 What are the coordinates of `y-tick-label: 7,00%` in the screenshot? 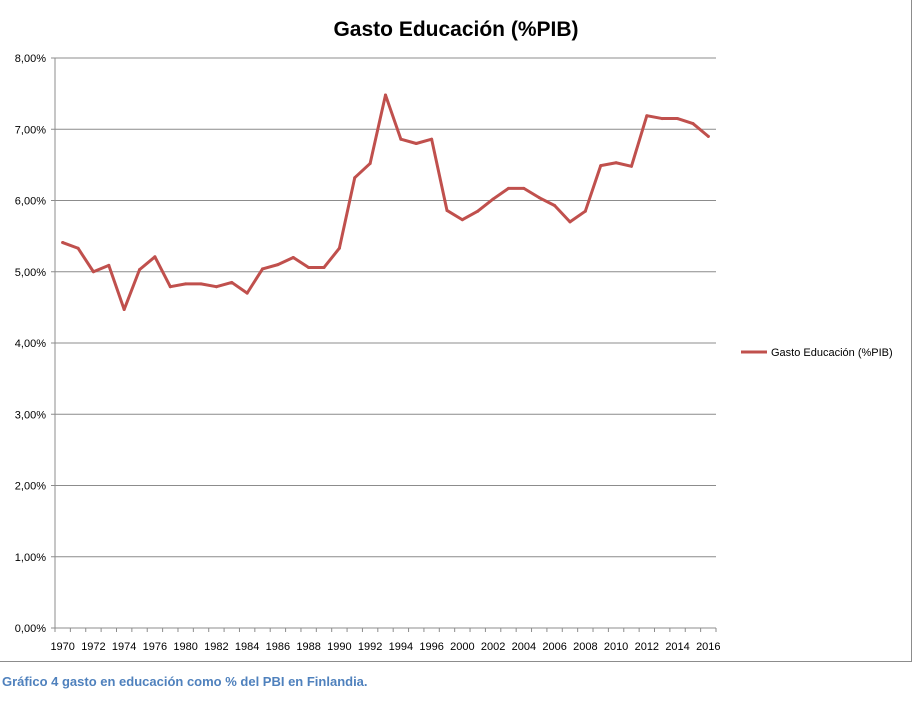 It's located at (30, 130).